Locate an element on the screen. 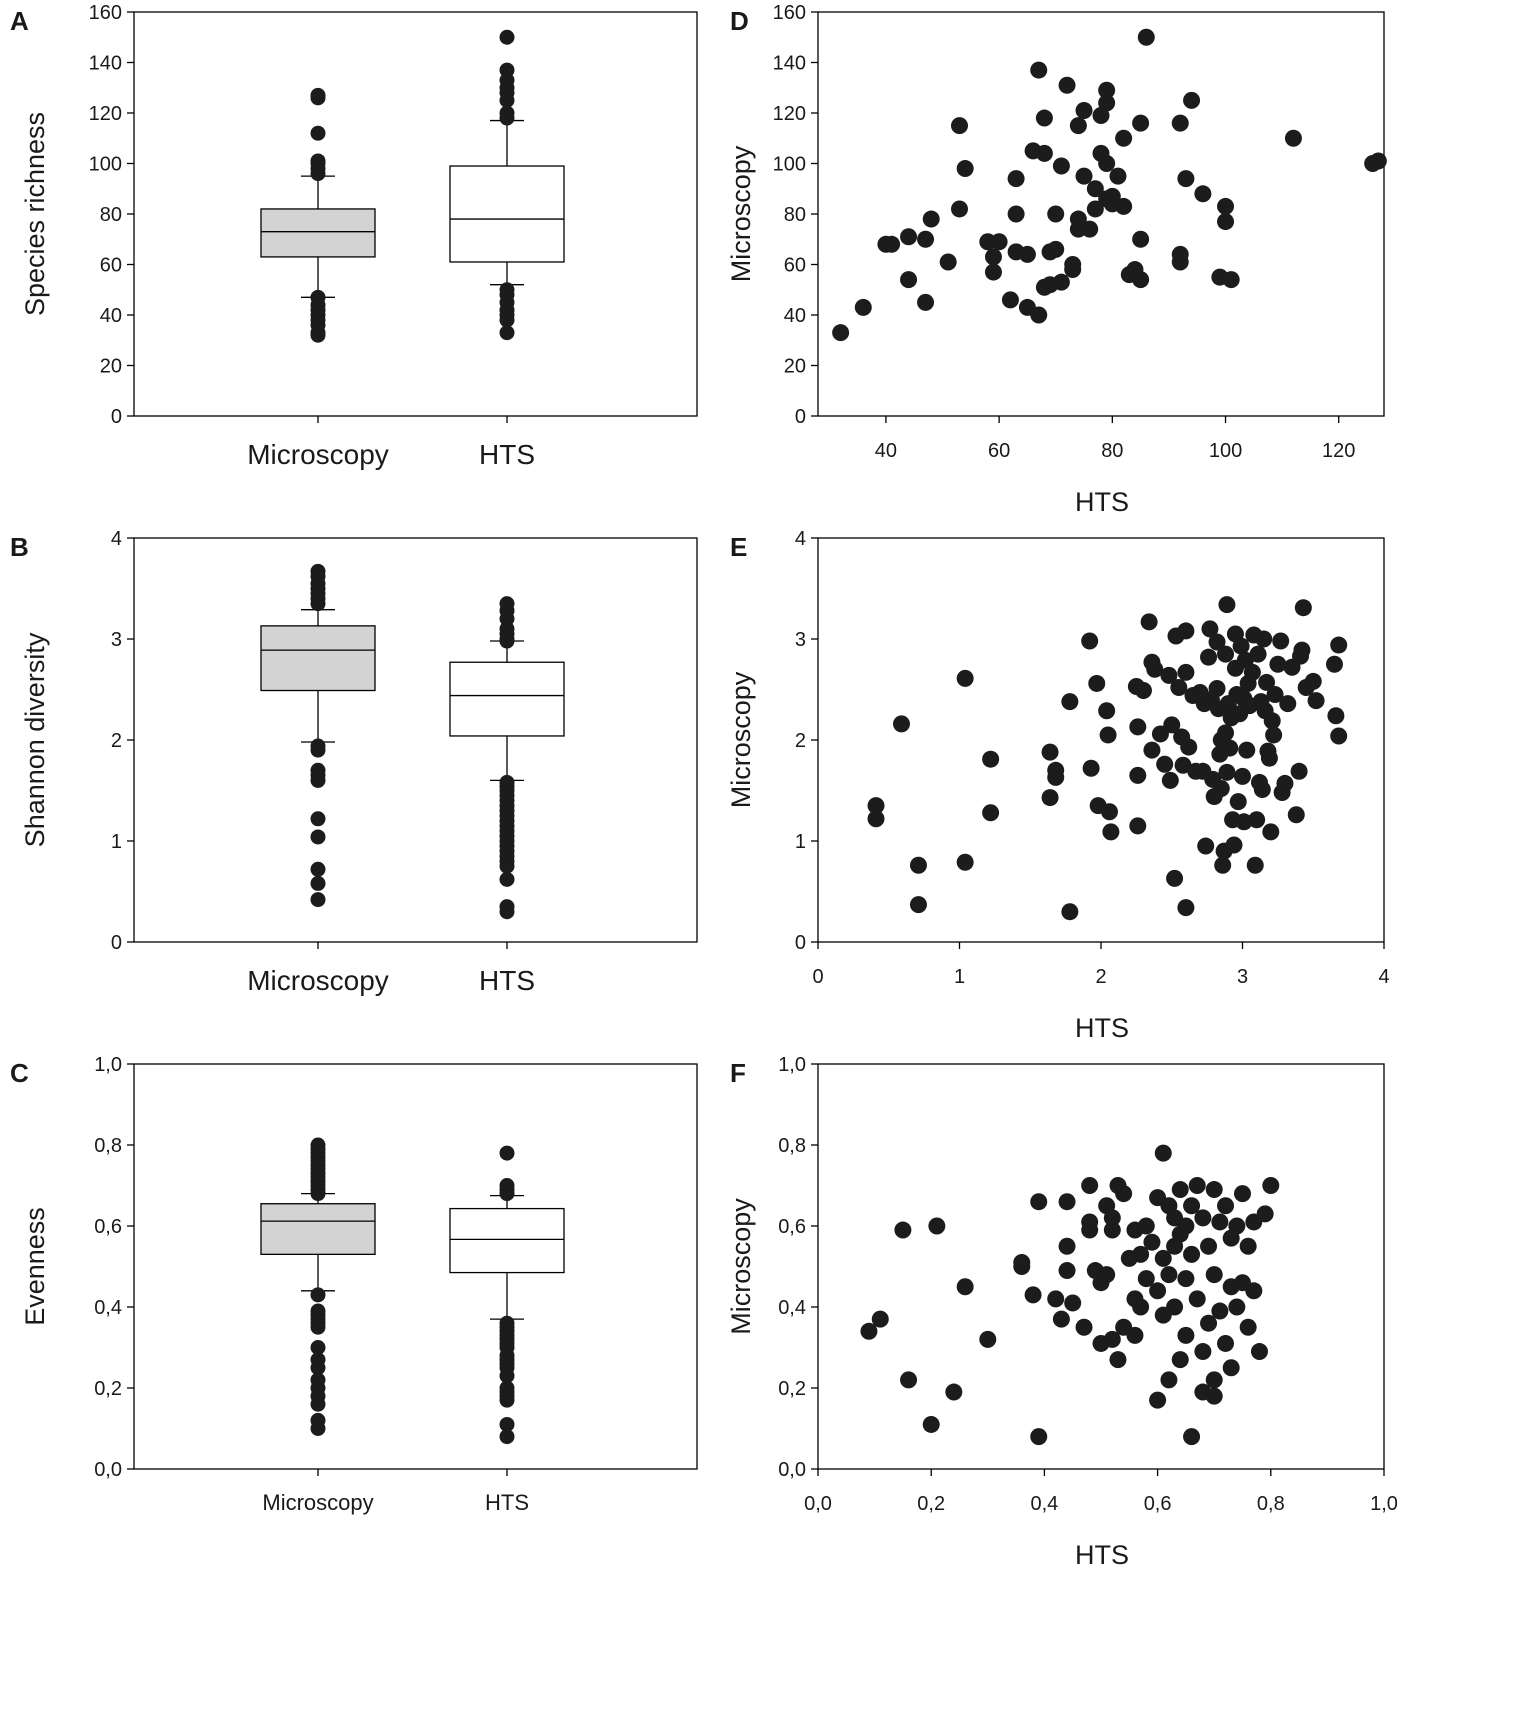 The width and height of the screenshot is (1536, 1717). panel-b-box-shannon-diversity: B 0 1 2 3 4 Shannon diversity Microscopy HTS is located at coordinates (354, 762).